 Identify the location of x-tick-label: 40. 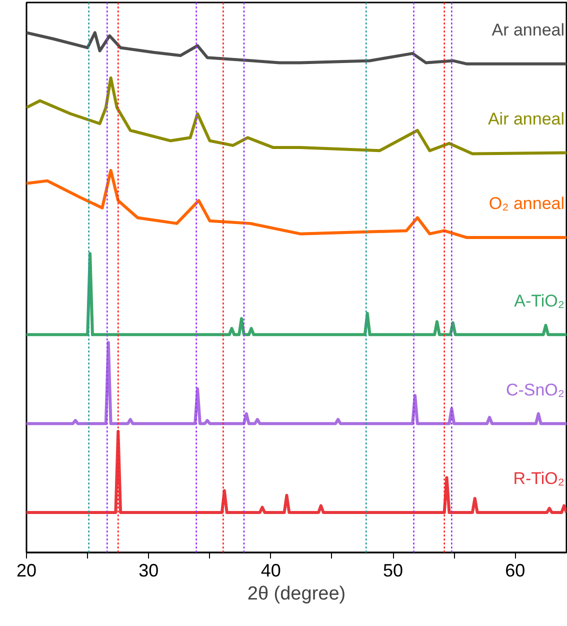
(270, 570).